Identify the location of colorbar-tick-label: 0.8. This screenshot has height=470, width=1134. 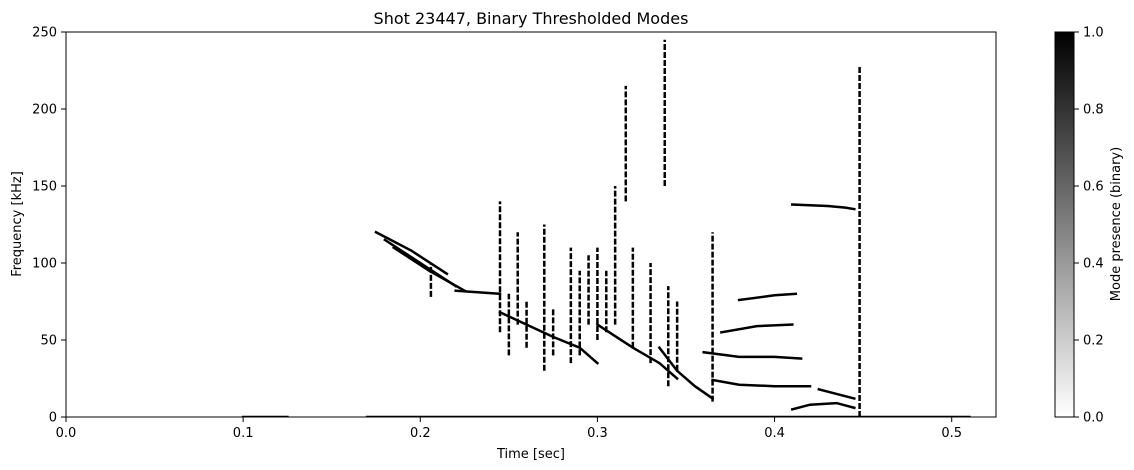
(1093, 110).